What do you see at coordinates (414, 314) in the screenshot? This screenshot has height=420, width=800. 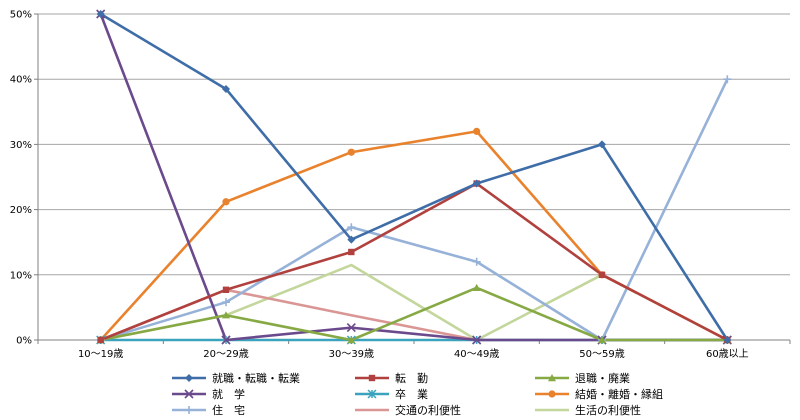 I see `series-line` at bounding box center [414, 314].